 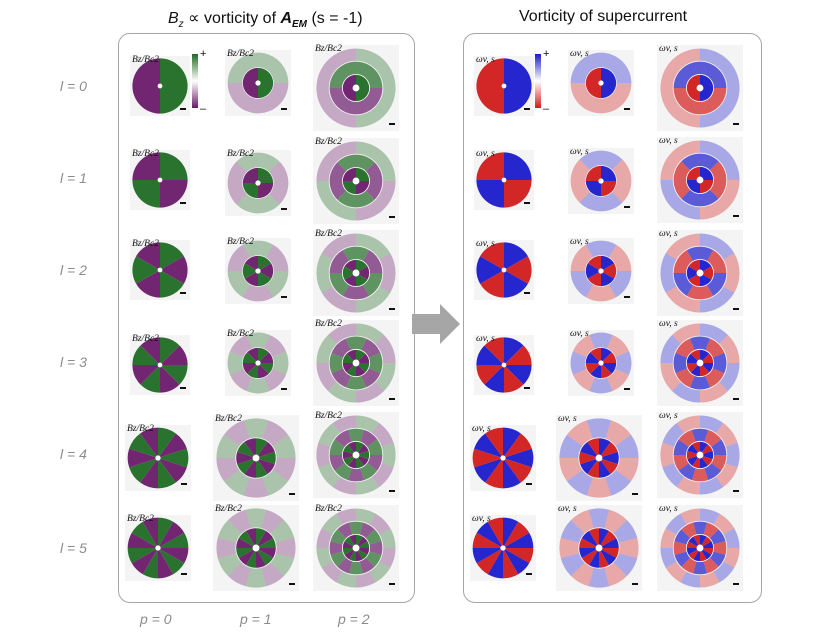 I want to click on omega-tile-l4-p2: ωv, s, so click(x=700, y=454).